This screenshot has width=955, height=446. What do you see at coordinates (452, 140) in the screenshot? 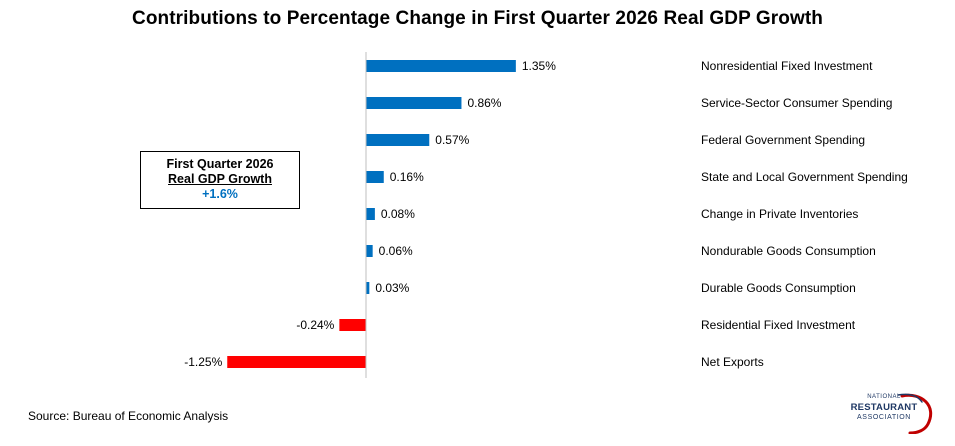
I see `value-label-3: 0.57%` at bounding box center [452, 140].